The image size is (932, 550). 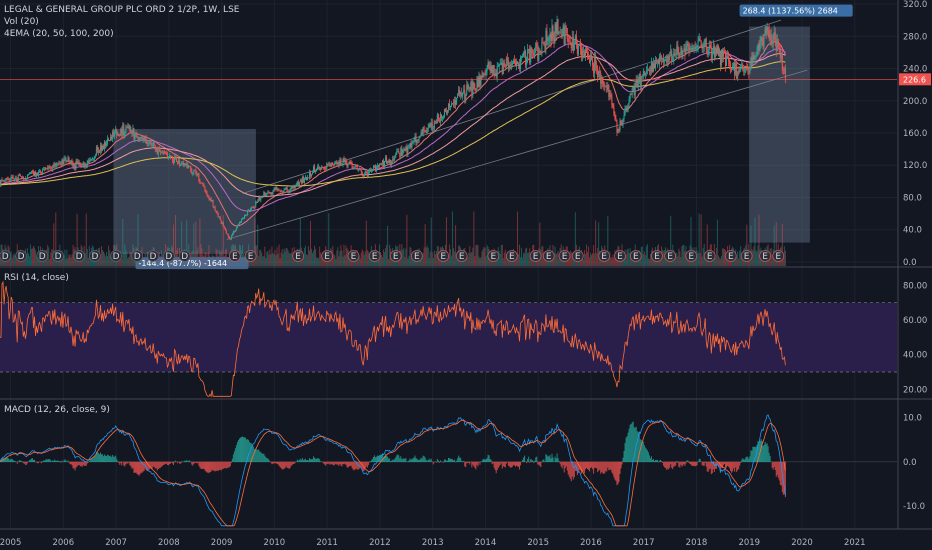 I want to click on volume-legend: Vol (20), so click(x=21, y=22).